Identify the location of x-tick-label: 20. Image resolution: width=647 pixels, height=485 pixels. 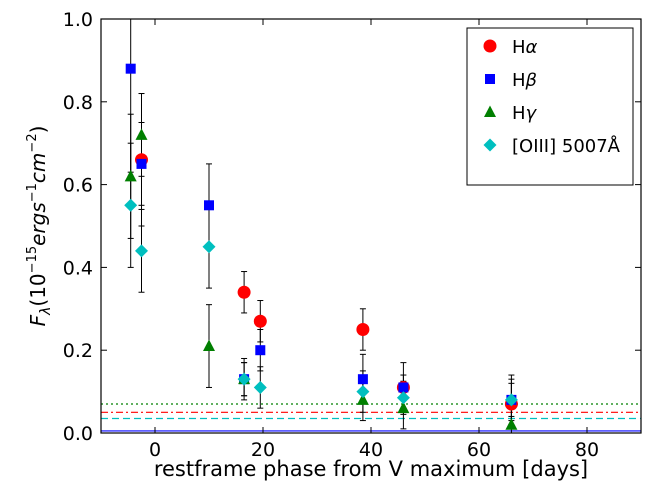
(263, 450).